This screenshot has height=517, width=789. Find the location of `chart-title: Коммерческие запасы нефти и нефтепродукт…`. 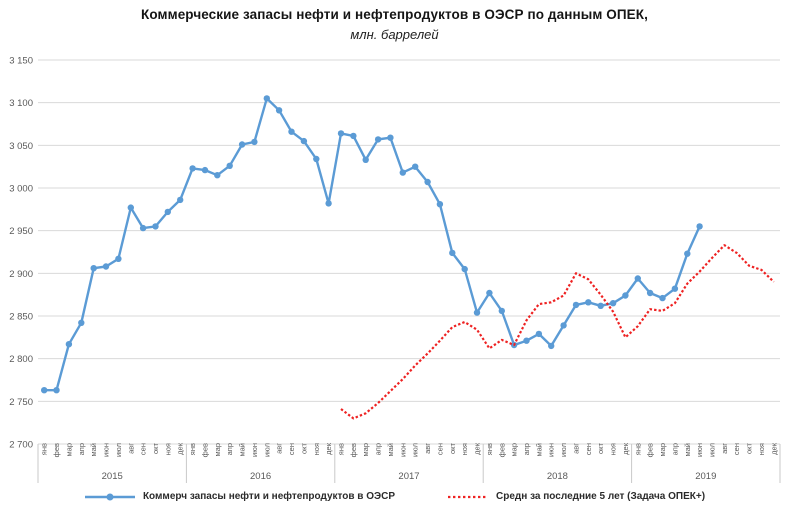

chart-title: Коммерческие запасы нефти и нефтепродукт… is located at coordinates (394, 14).